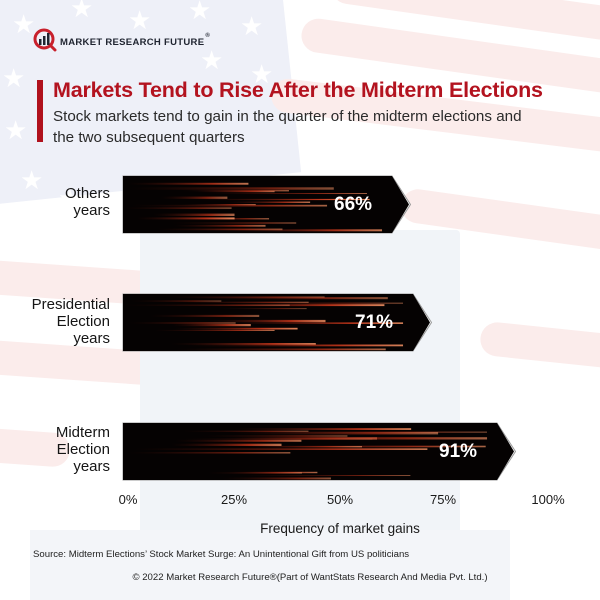  I want to click on bar-others-years: 66%, so click(267, 204).